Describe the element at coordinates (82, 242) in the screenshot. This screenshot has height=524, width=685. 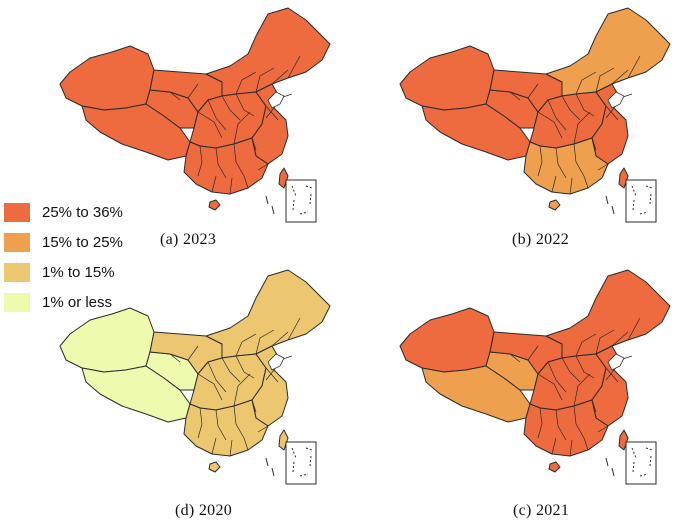
I see `legend-label: 15% to 25%` at that location.